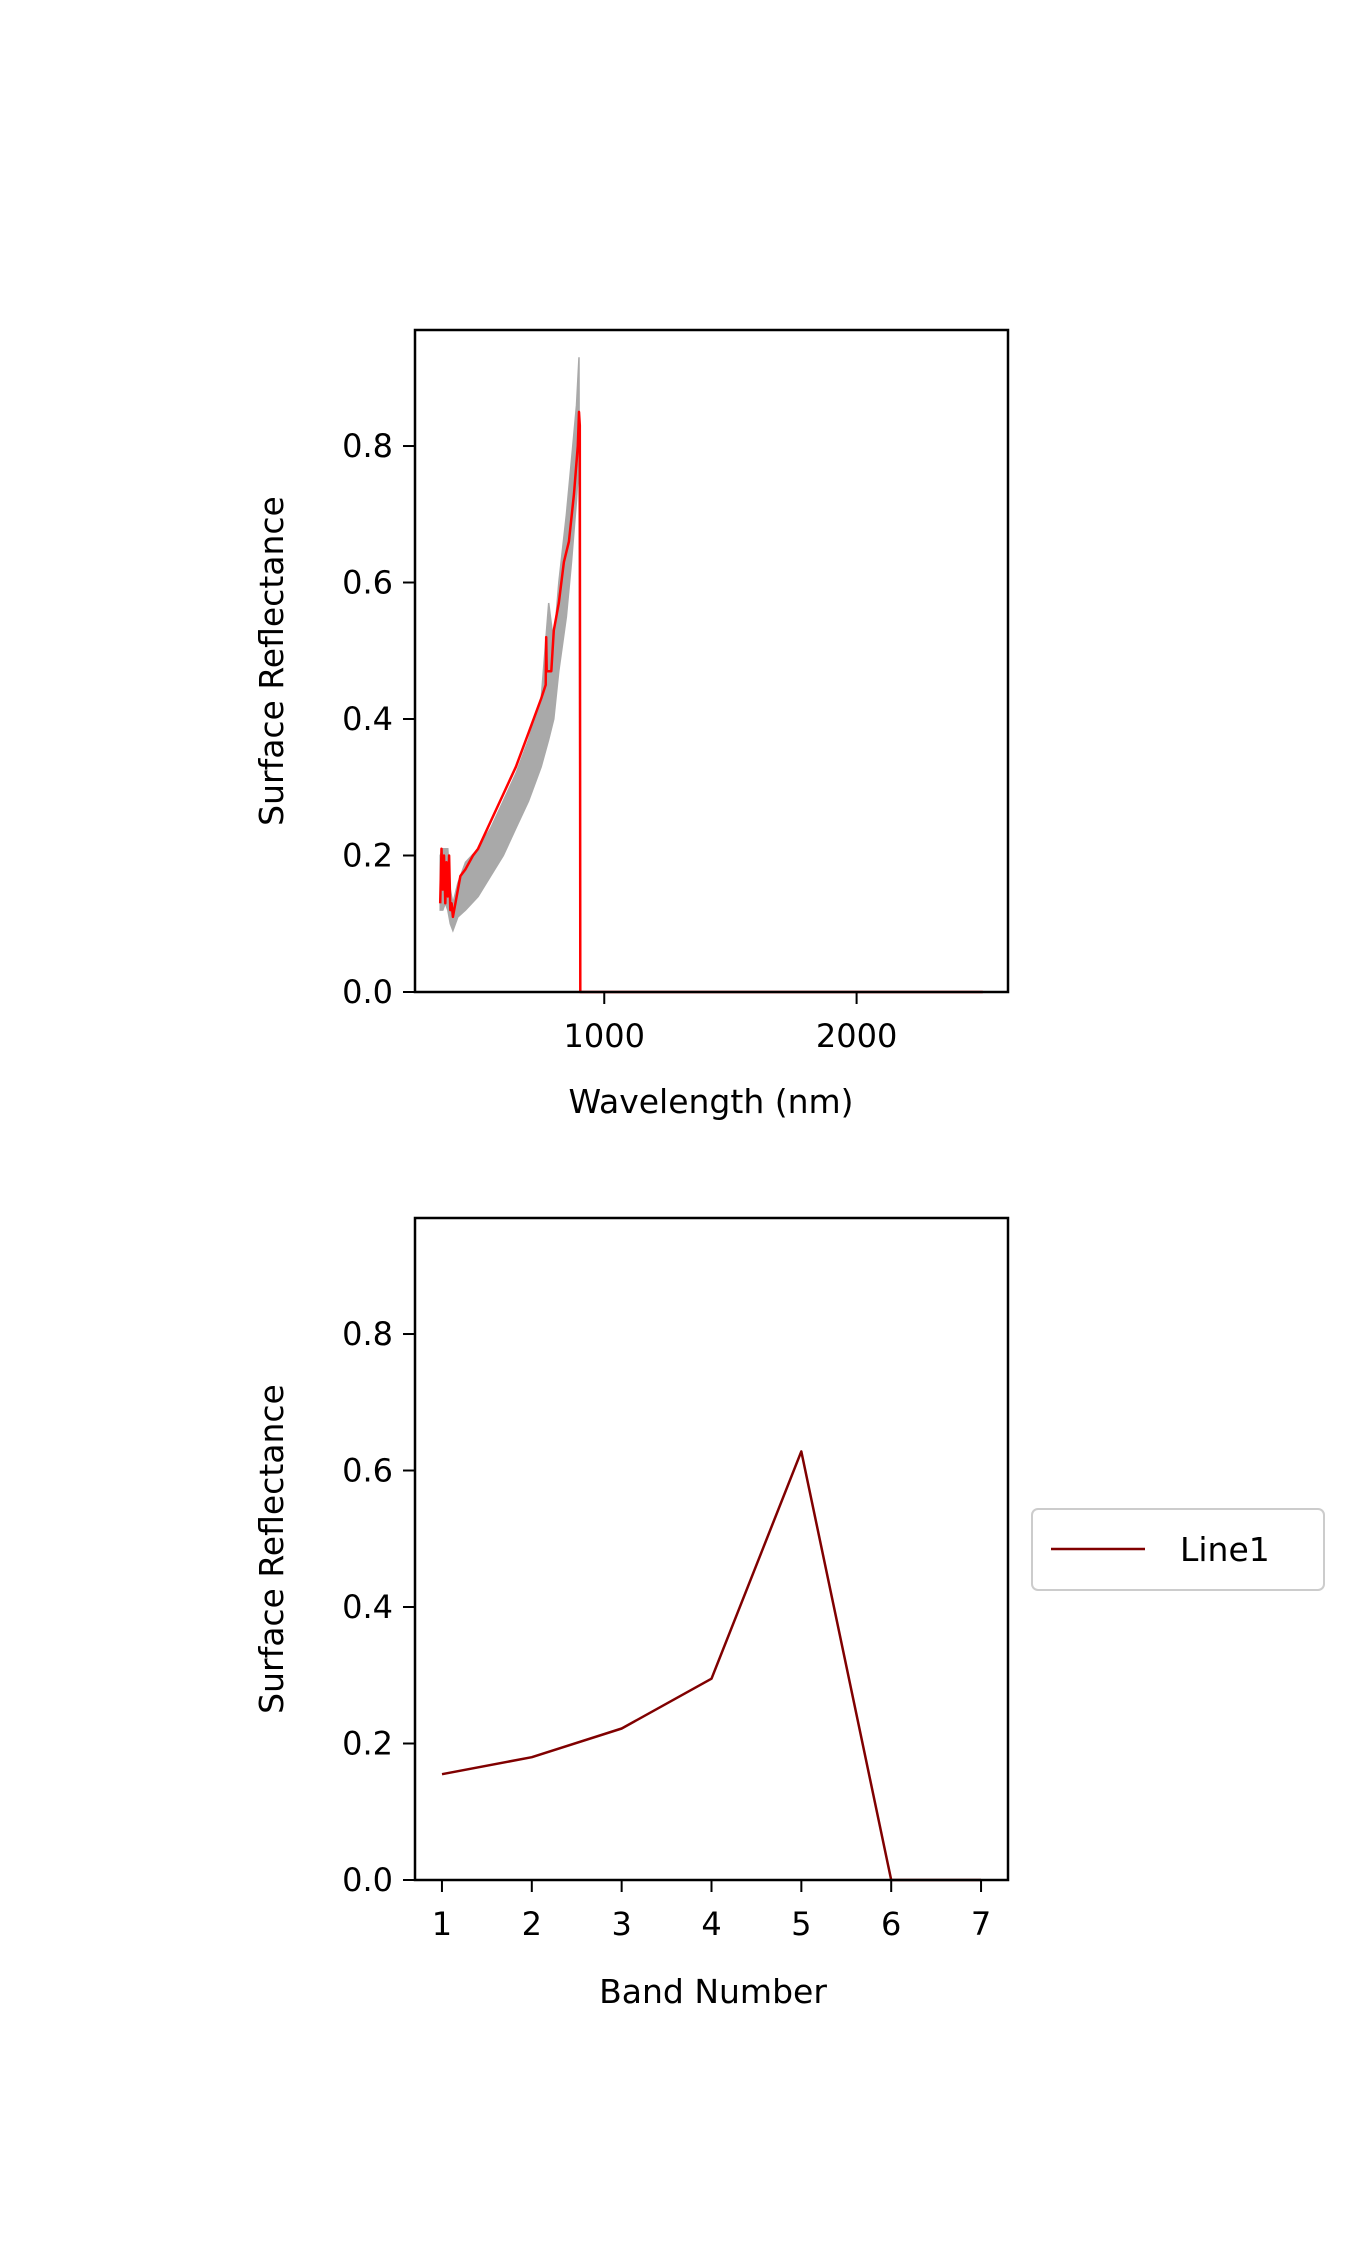 This screenshot has width=1350, height=2250. What do you see at coordinates (367, 992) in the screenshot?
I see `spectrum-y-tick-label: 0.0` at bounding box center [367, 992].